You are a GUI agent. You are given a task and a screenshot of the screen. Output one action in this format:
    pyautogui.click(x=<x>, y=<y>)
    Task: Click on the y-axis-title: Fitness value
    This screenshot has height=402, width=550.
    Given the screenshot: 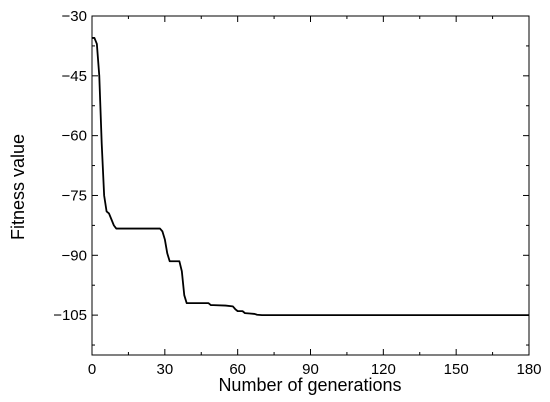 What is the action you would take?
    pyautogui.click(x=18, y=187)
    